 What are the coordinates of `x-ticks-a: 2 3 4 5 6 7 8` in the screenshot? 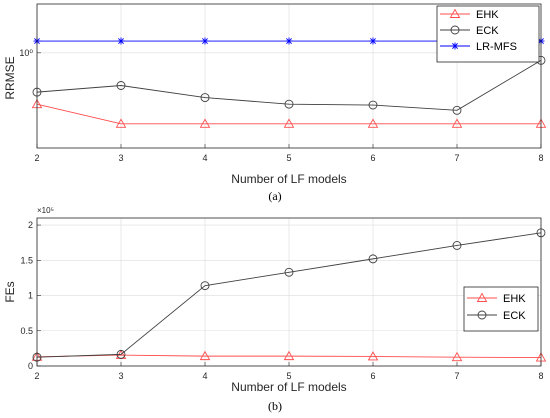 It's located at (289, 153).